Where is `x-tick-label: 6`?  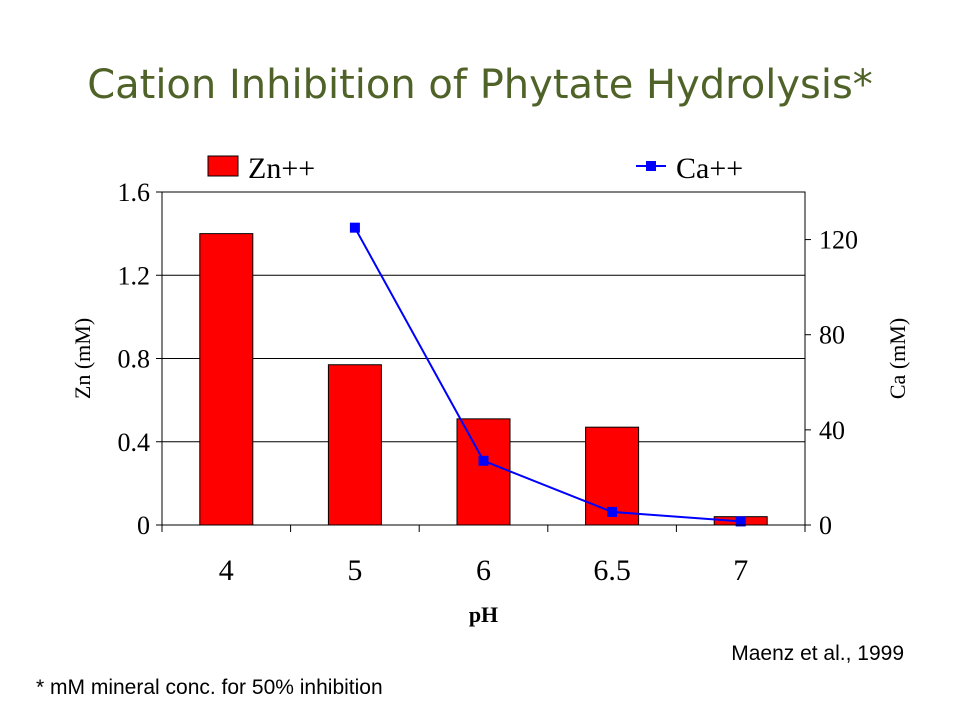
x-tick-label: 6 is located at coordinates (483, 570).